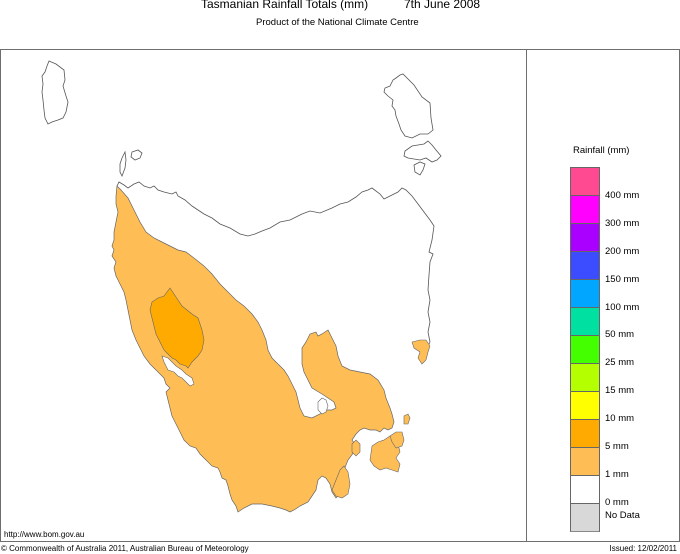 This screenshot has width=680, height=554. I want to click on legend-label: 400 mm, so click(622, 195).